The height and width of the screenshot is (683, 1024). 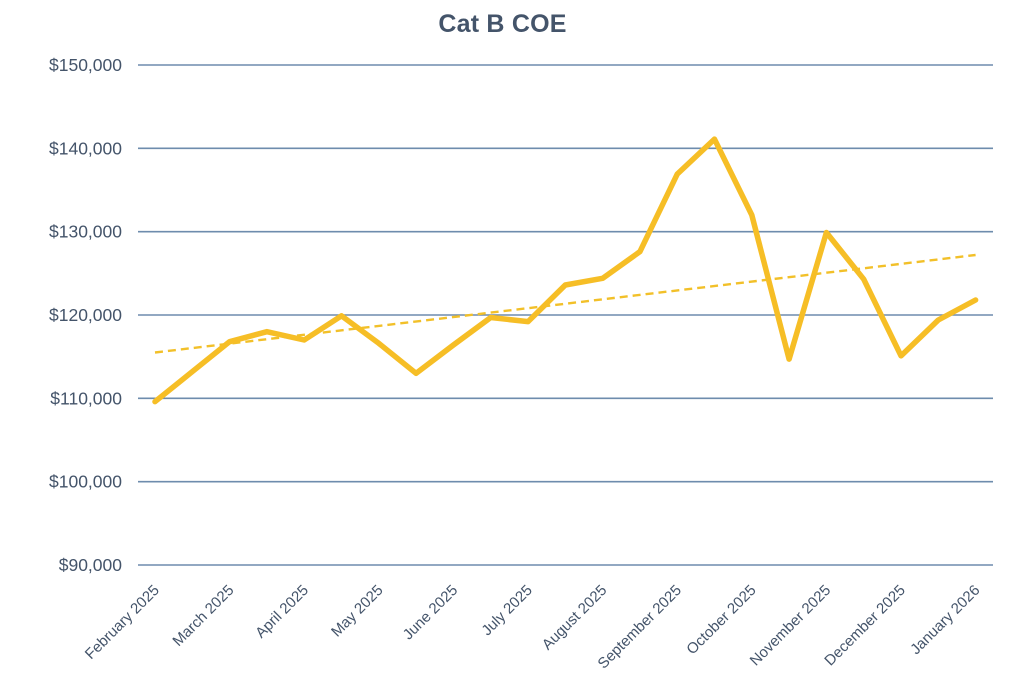 I want to click on x-axis-tick-label: May 2025, so click(x=357, y=611).